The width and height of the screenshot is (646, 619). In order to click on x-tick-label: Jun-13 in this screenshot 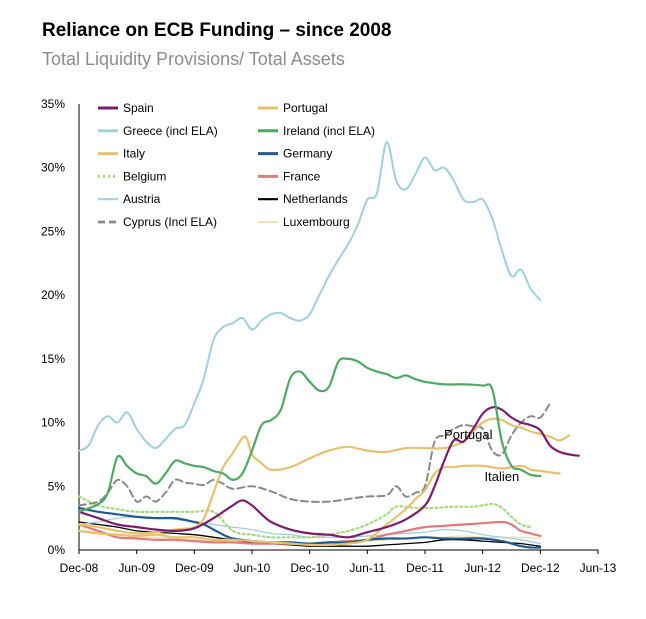, I will do `click(598, 568)`.